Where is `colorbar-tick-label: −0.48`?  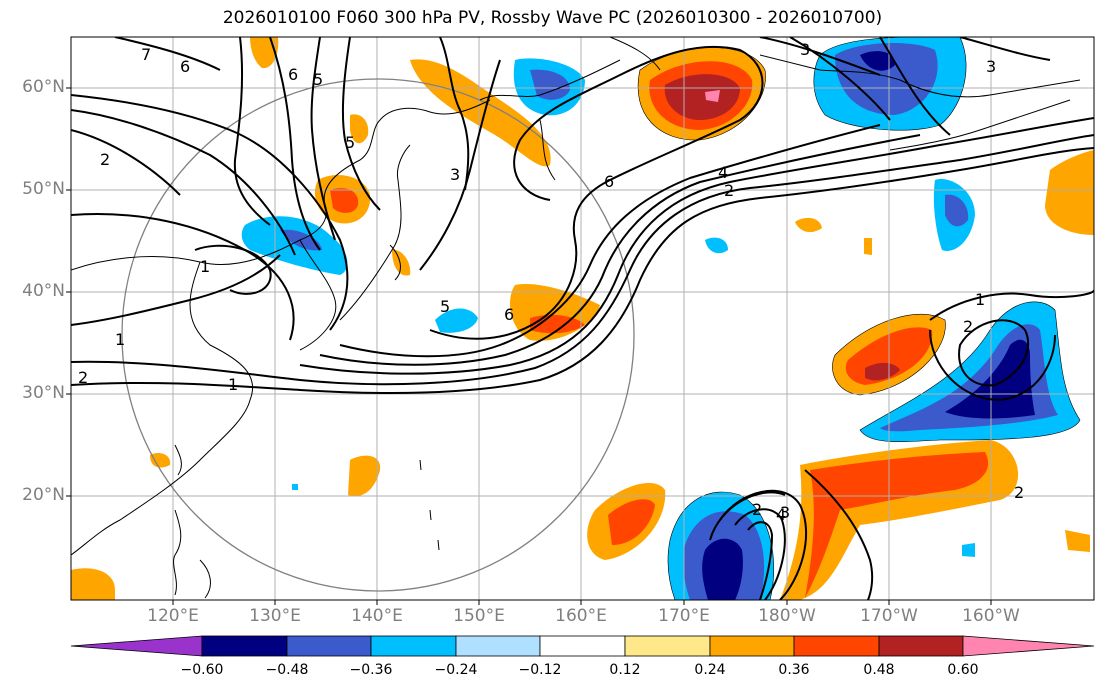 colorbar-tick-label: −0.48 is located at coordinates (287, 670).